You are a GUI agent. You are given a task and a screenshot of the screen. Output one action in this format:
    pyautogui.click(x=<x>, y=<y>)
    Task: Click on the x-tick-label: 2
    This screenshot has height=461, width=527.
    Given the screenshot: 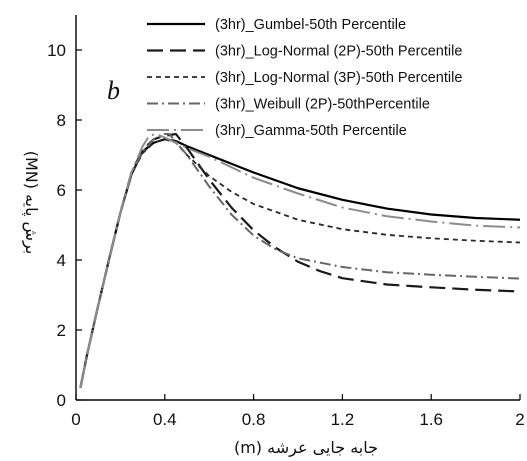 What is the action you would take?
    pyautogui.click(x=519, y=419)
    